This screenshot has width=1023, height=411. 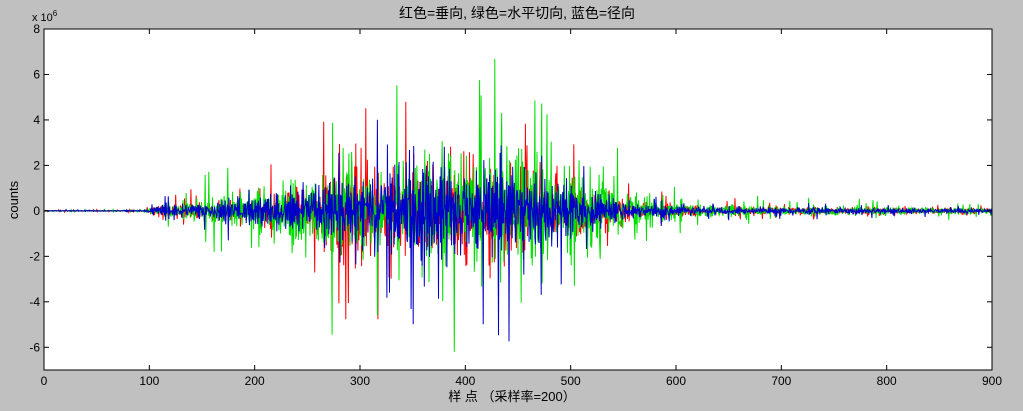 What do you see at coordinates (36, 211) in the screenshot?
I see `y-tick-label: 0` at bounding box center [36, 211].